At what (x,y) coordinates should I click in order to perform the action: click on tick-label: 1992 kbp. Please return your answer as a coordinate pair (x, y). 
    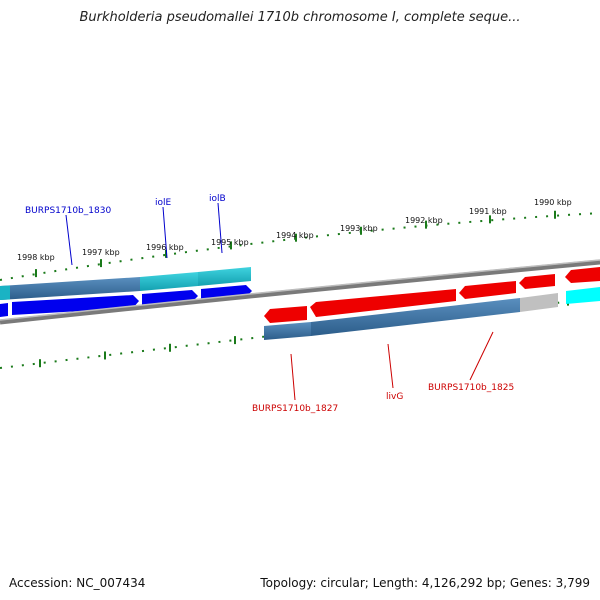
    Looking at the image, I should click on (424, 220).